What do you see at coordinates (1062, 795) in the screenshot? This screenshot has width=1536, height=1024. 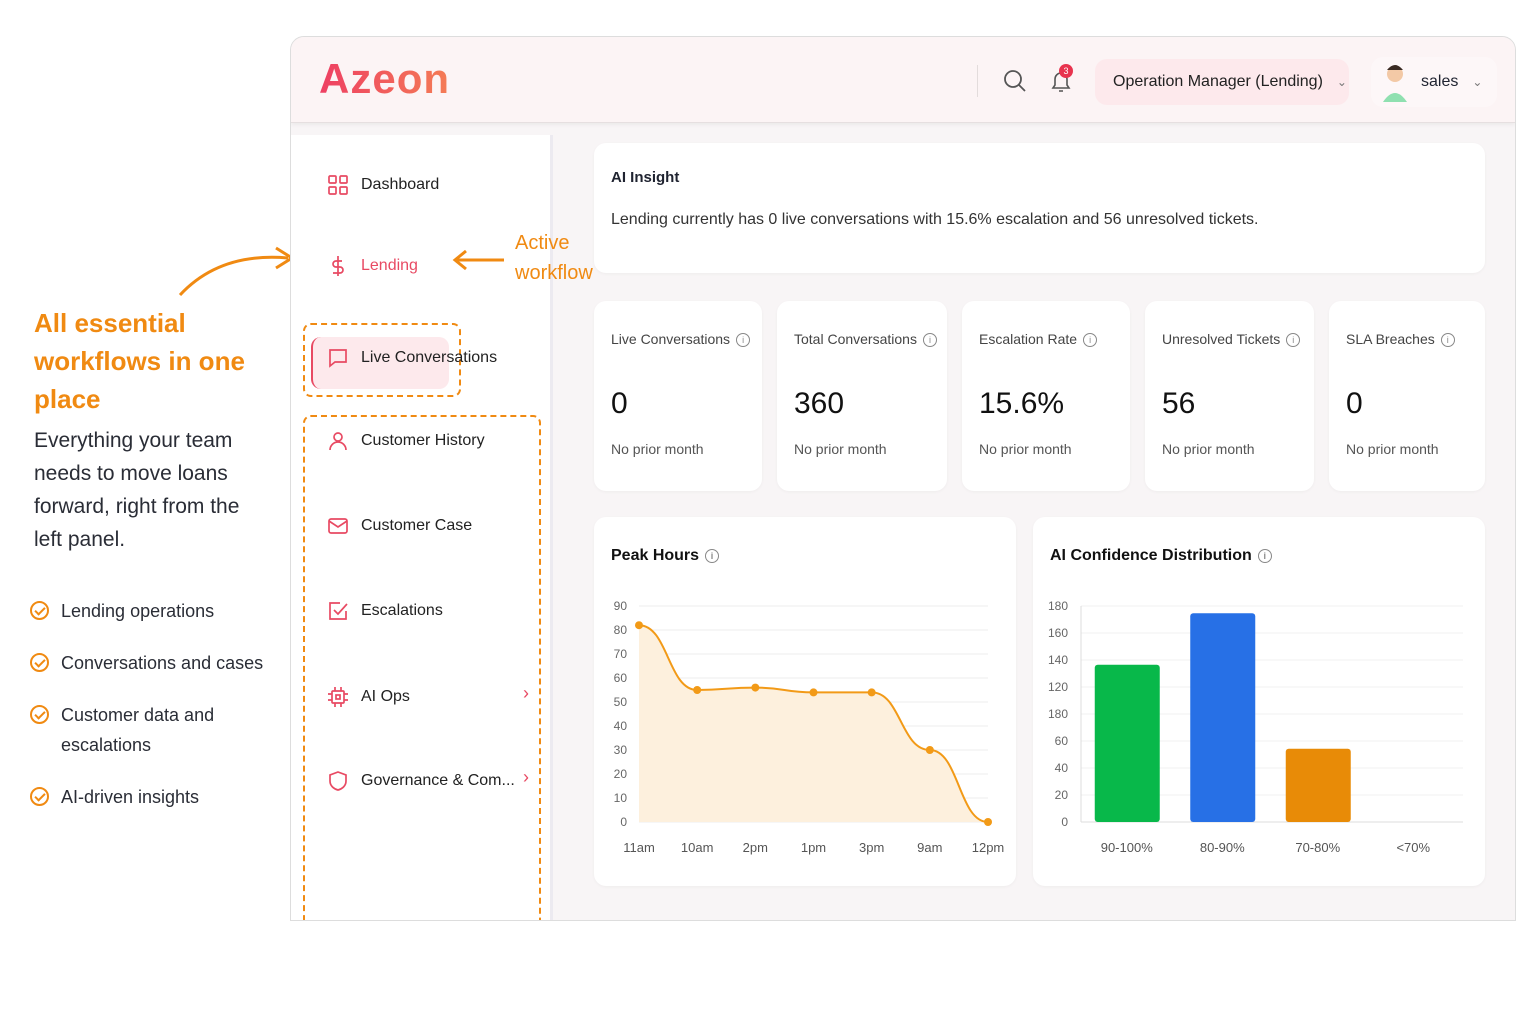 I see `y-tick-label: 20` at bounding box center [1062, 795].